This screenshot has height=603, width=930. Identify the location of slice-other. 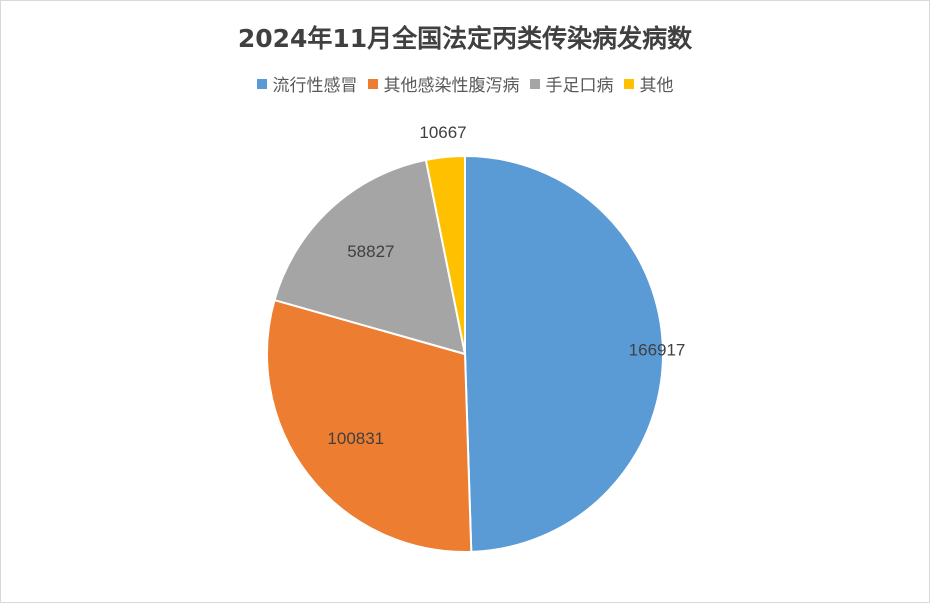
(445, 254).